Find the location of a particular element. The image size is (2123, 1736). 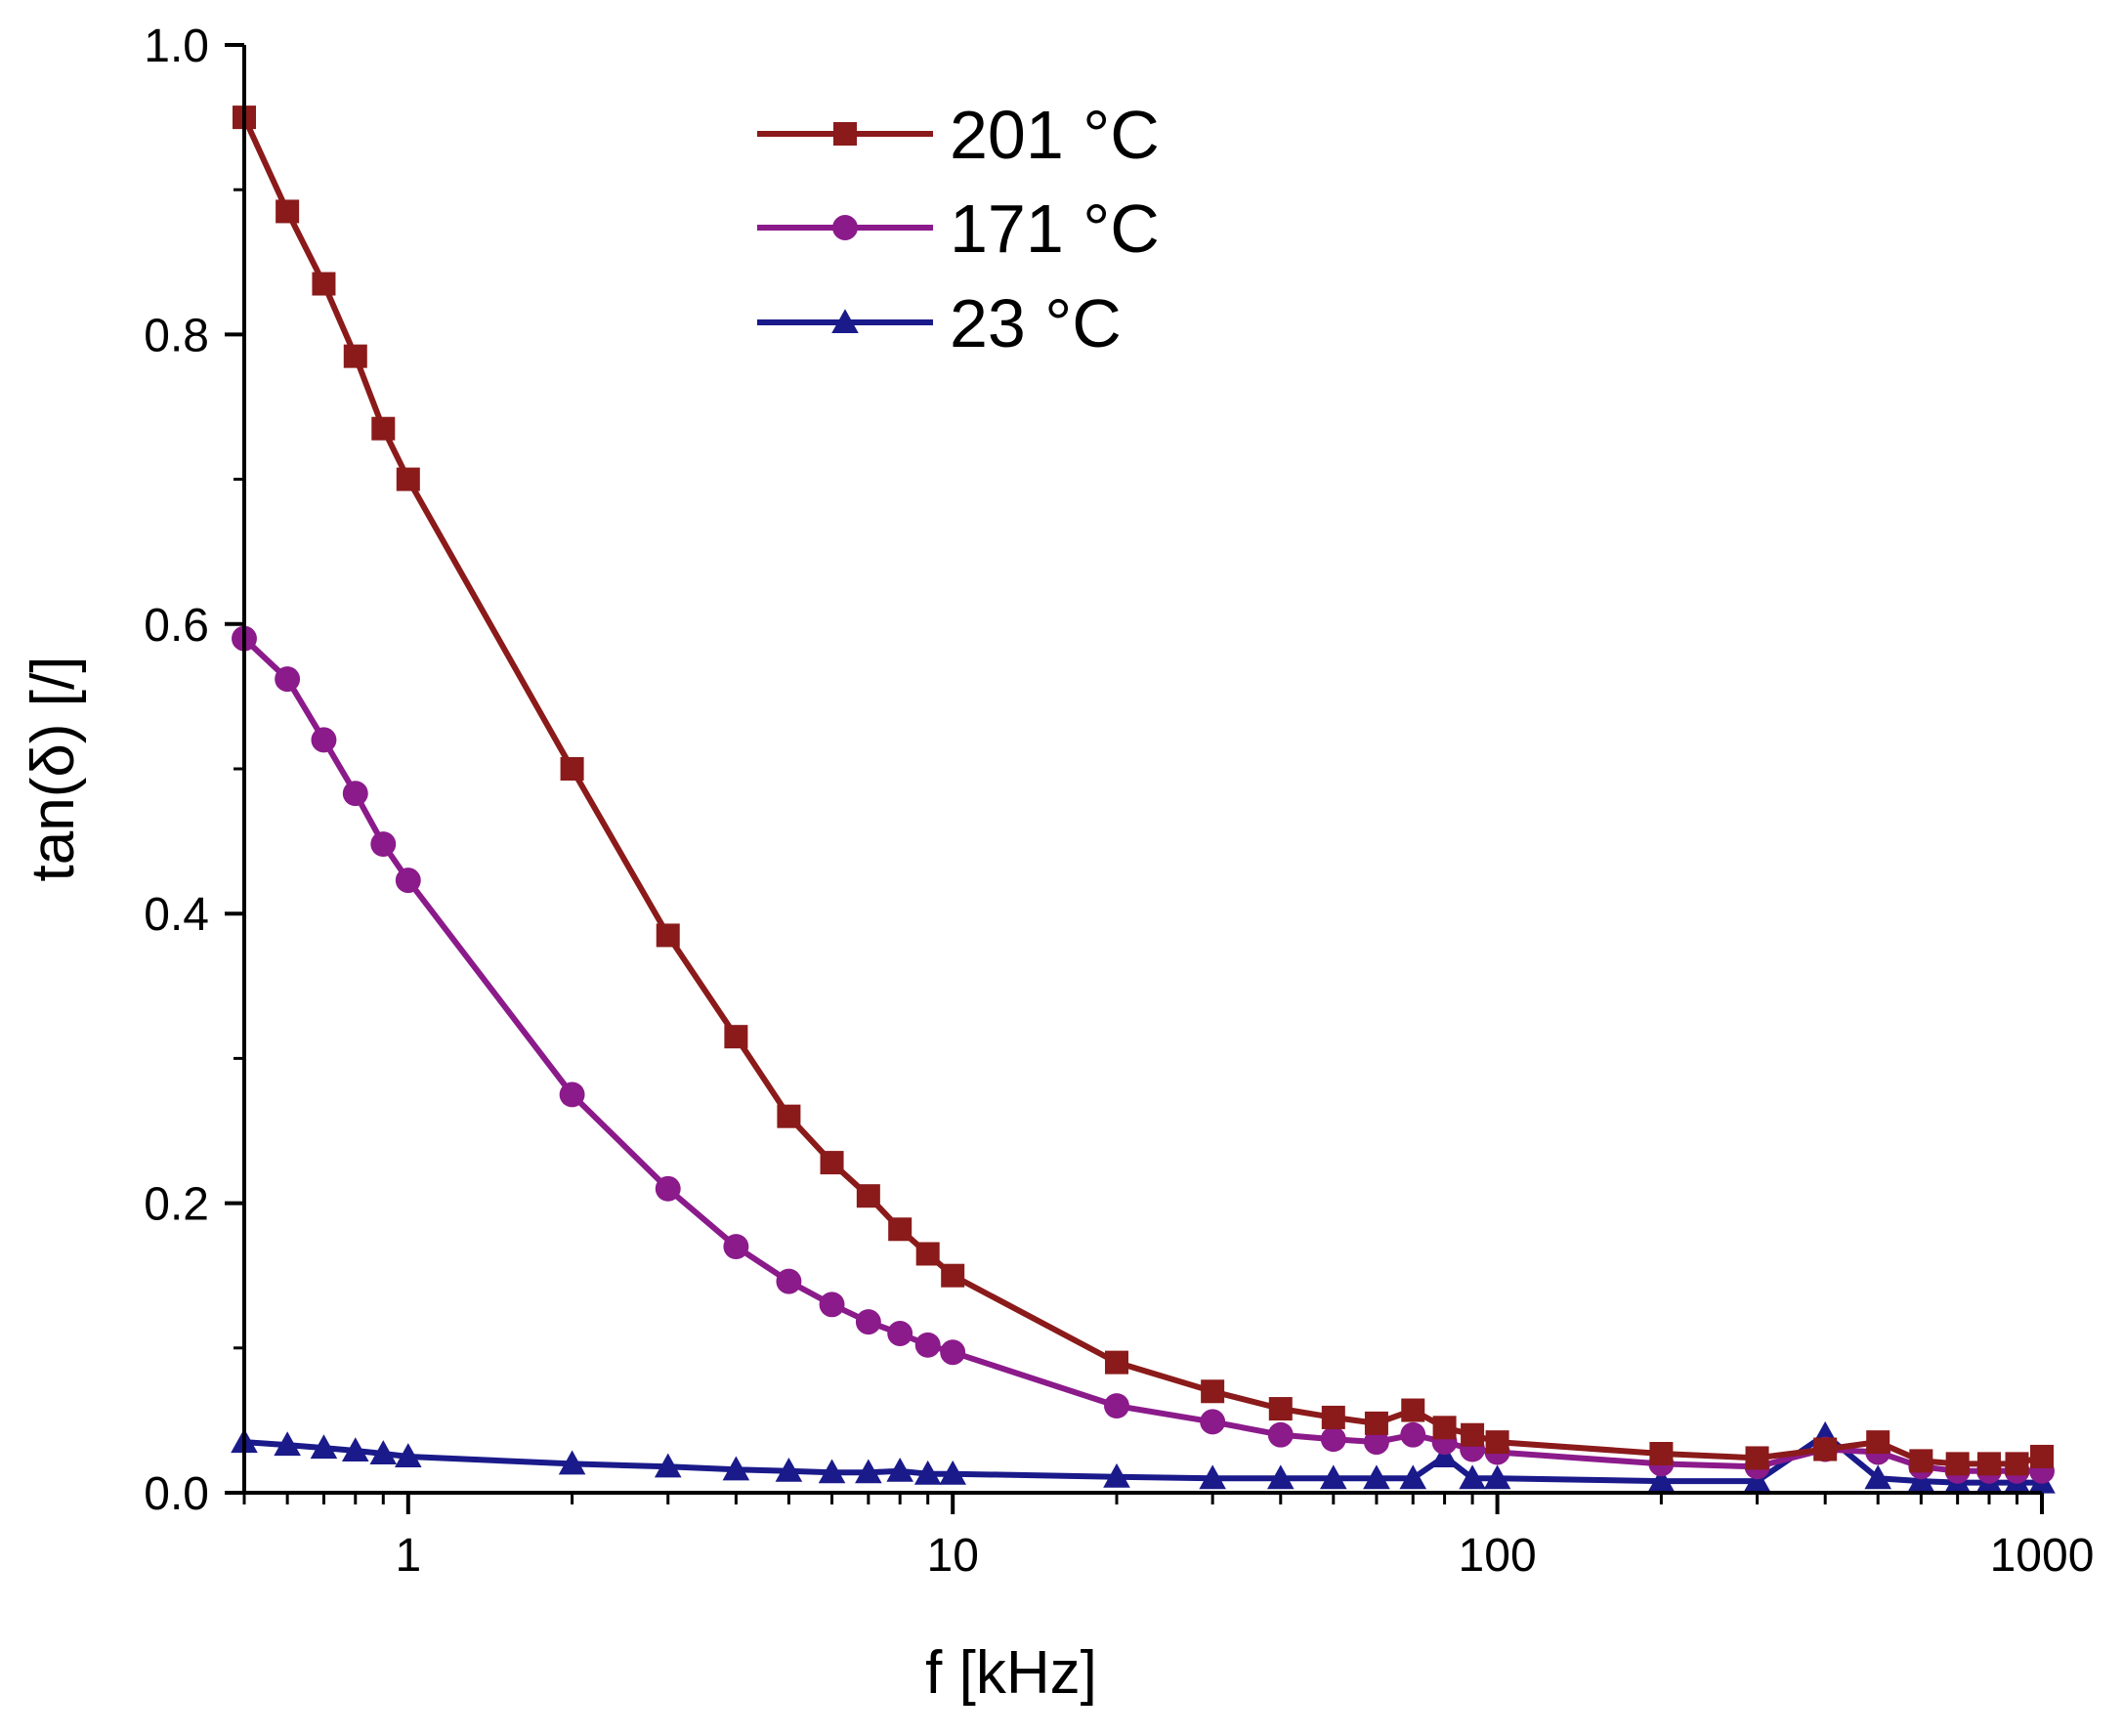

legend-label: 171 °C is located at coordinates (1055, 229).